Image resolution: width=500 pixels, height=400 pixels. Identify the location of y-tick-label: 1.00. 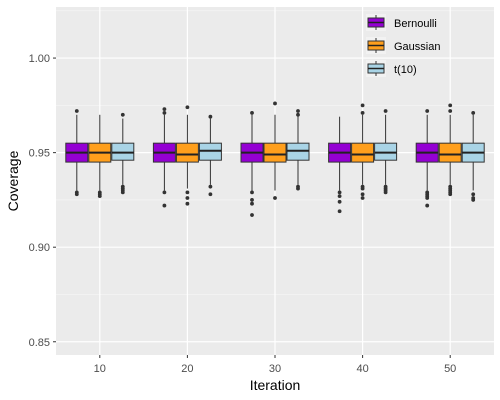
(39, 59).